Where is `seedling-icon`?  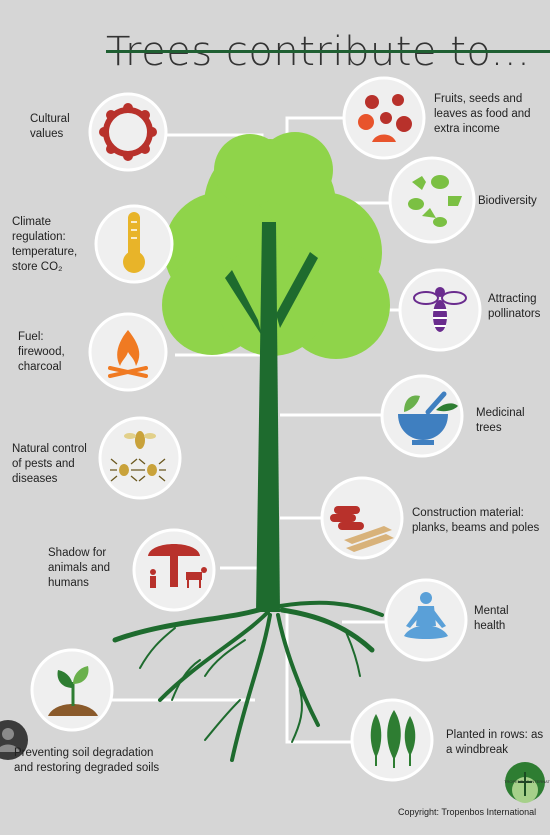
seedling-icon is located at coordinates (72, 690).